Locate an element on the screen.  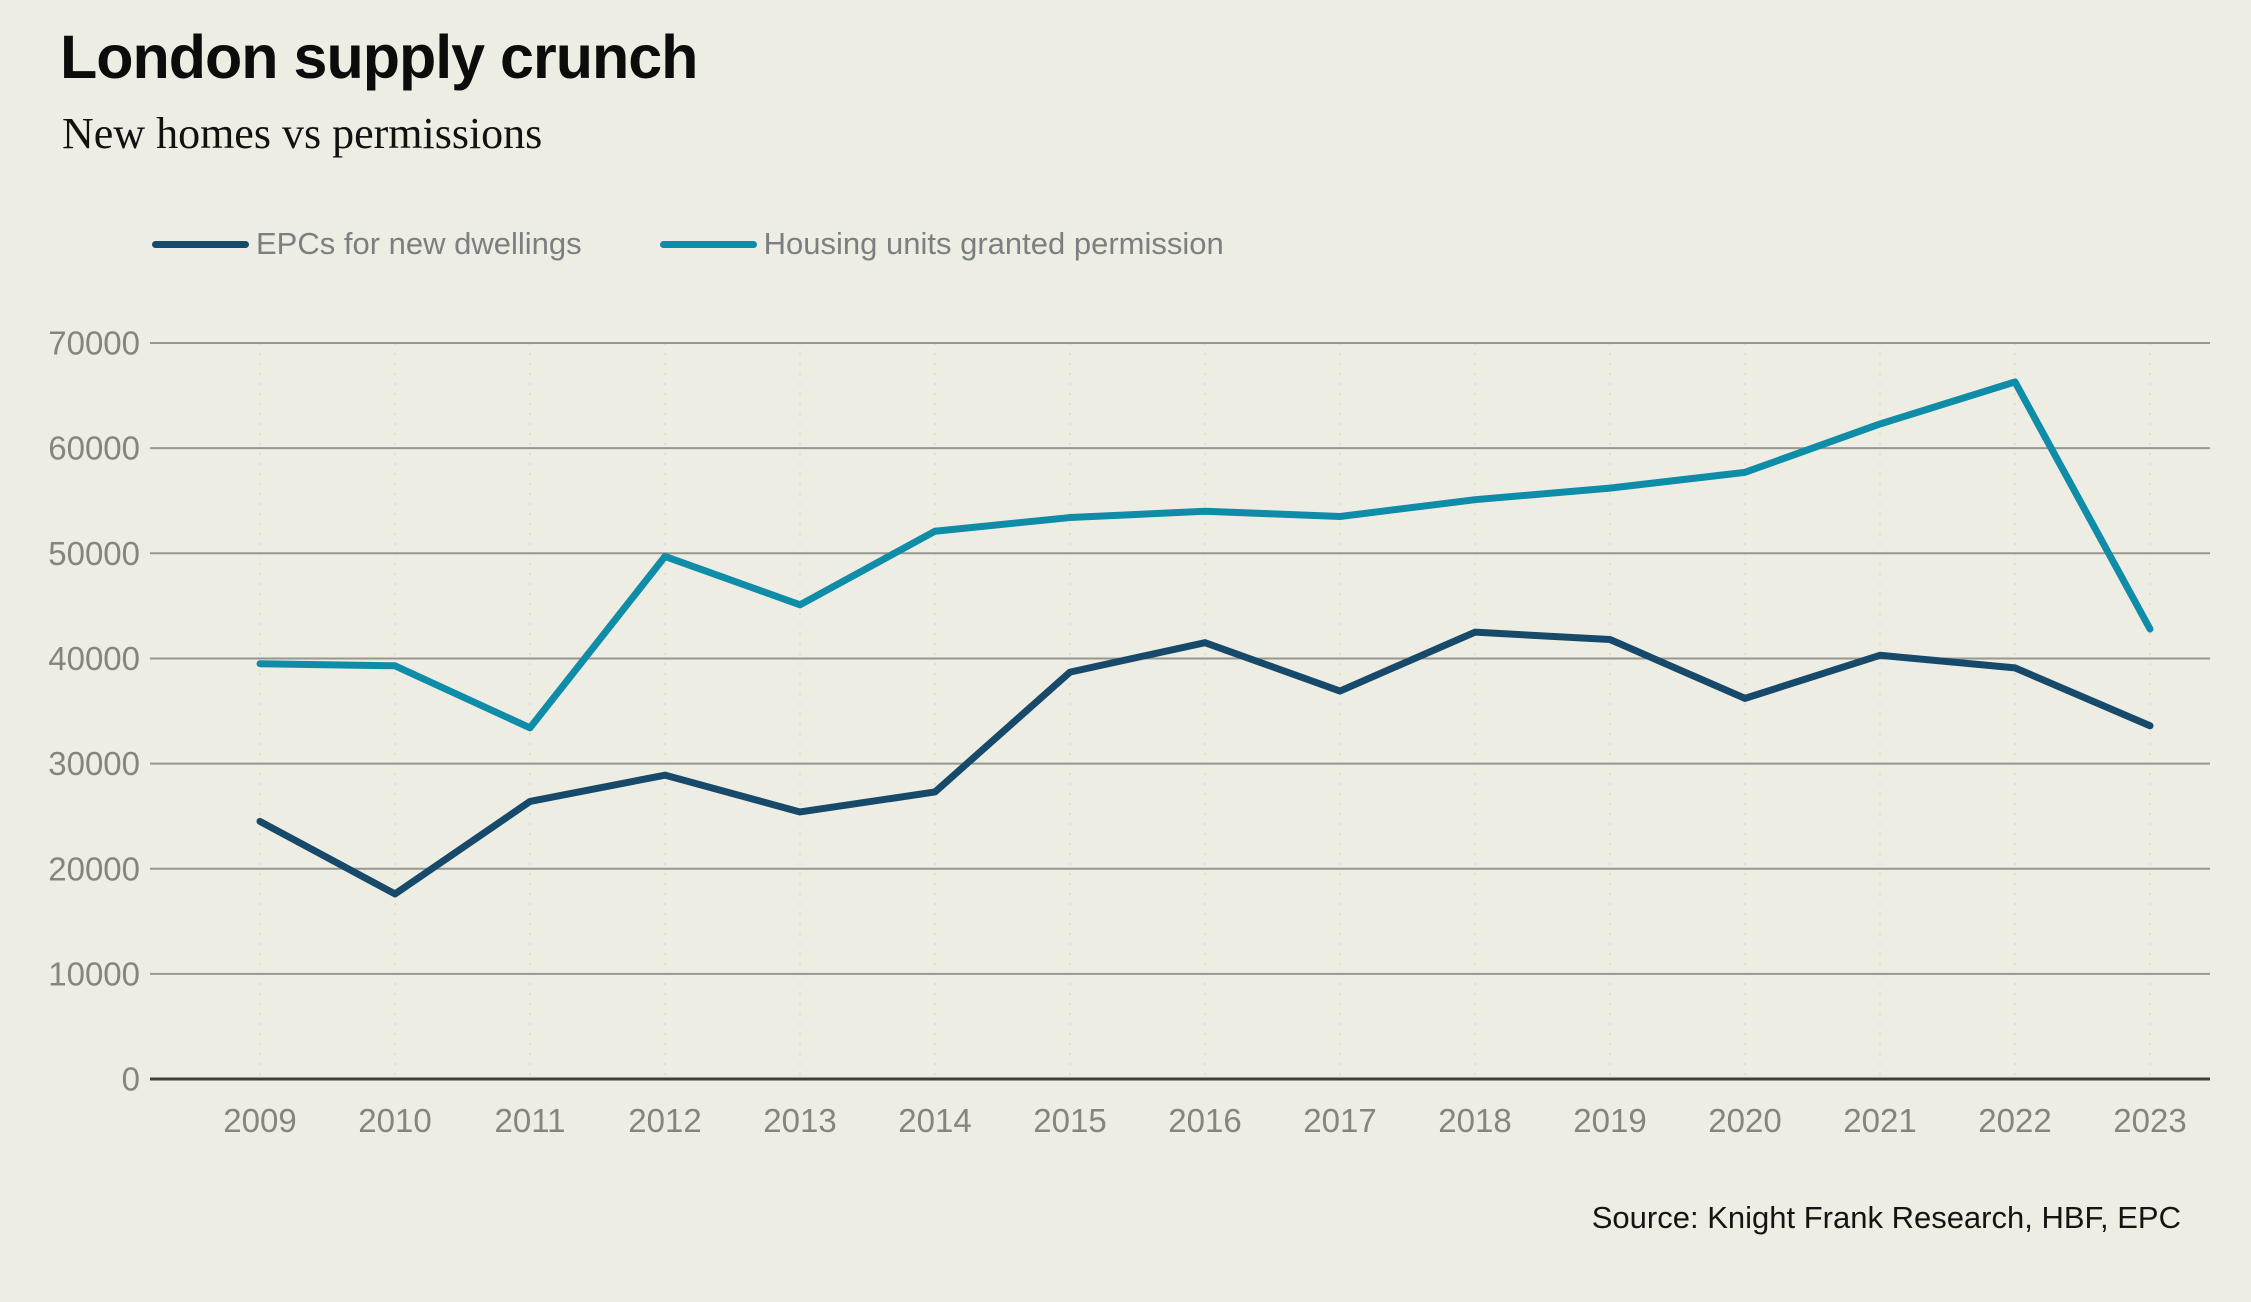
y-tick-label: 20000 is located at coordinates (94, 868).